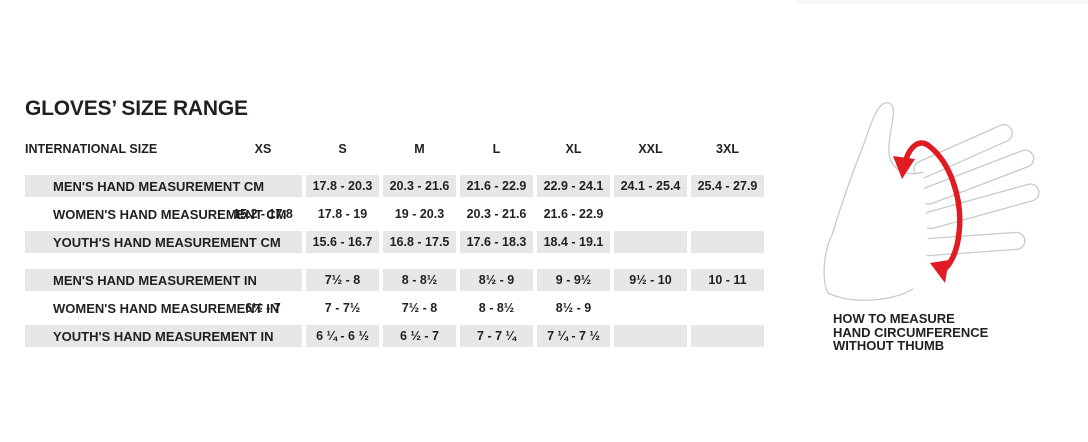  What do you see at coordinates (889, 345) in the screenshot?
I see `instruction-line: WITHOUT THUMB` at bounding box center [889, 345].